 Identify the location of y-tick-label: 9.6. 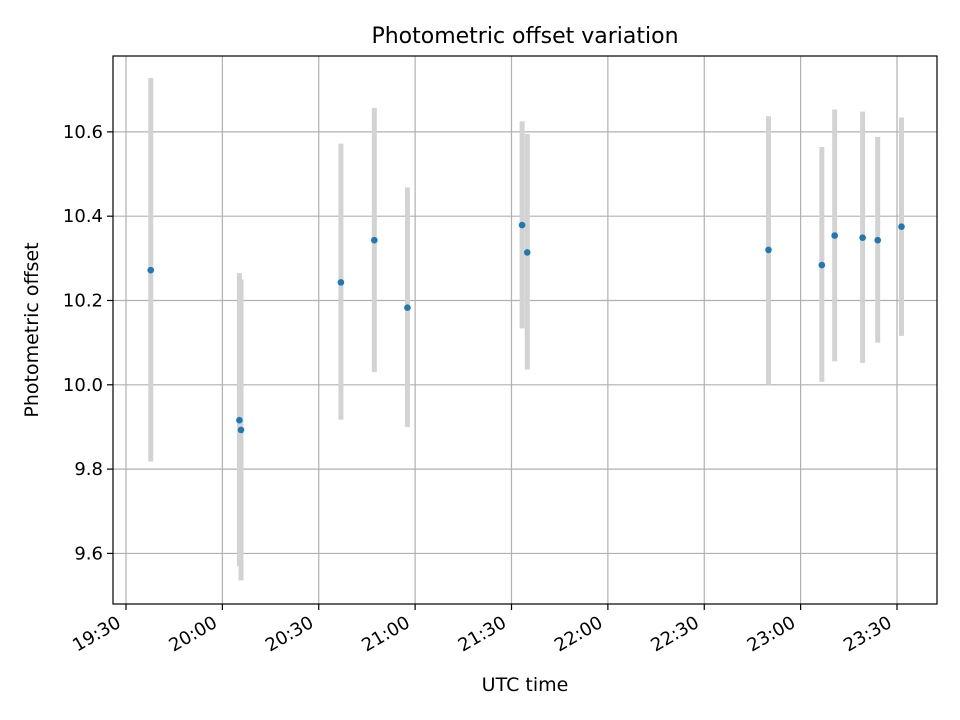
(88, 553).